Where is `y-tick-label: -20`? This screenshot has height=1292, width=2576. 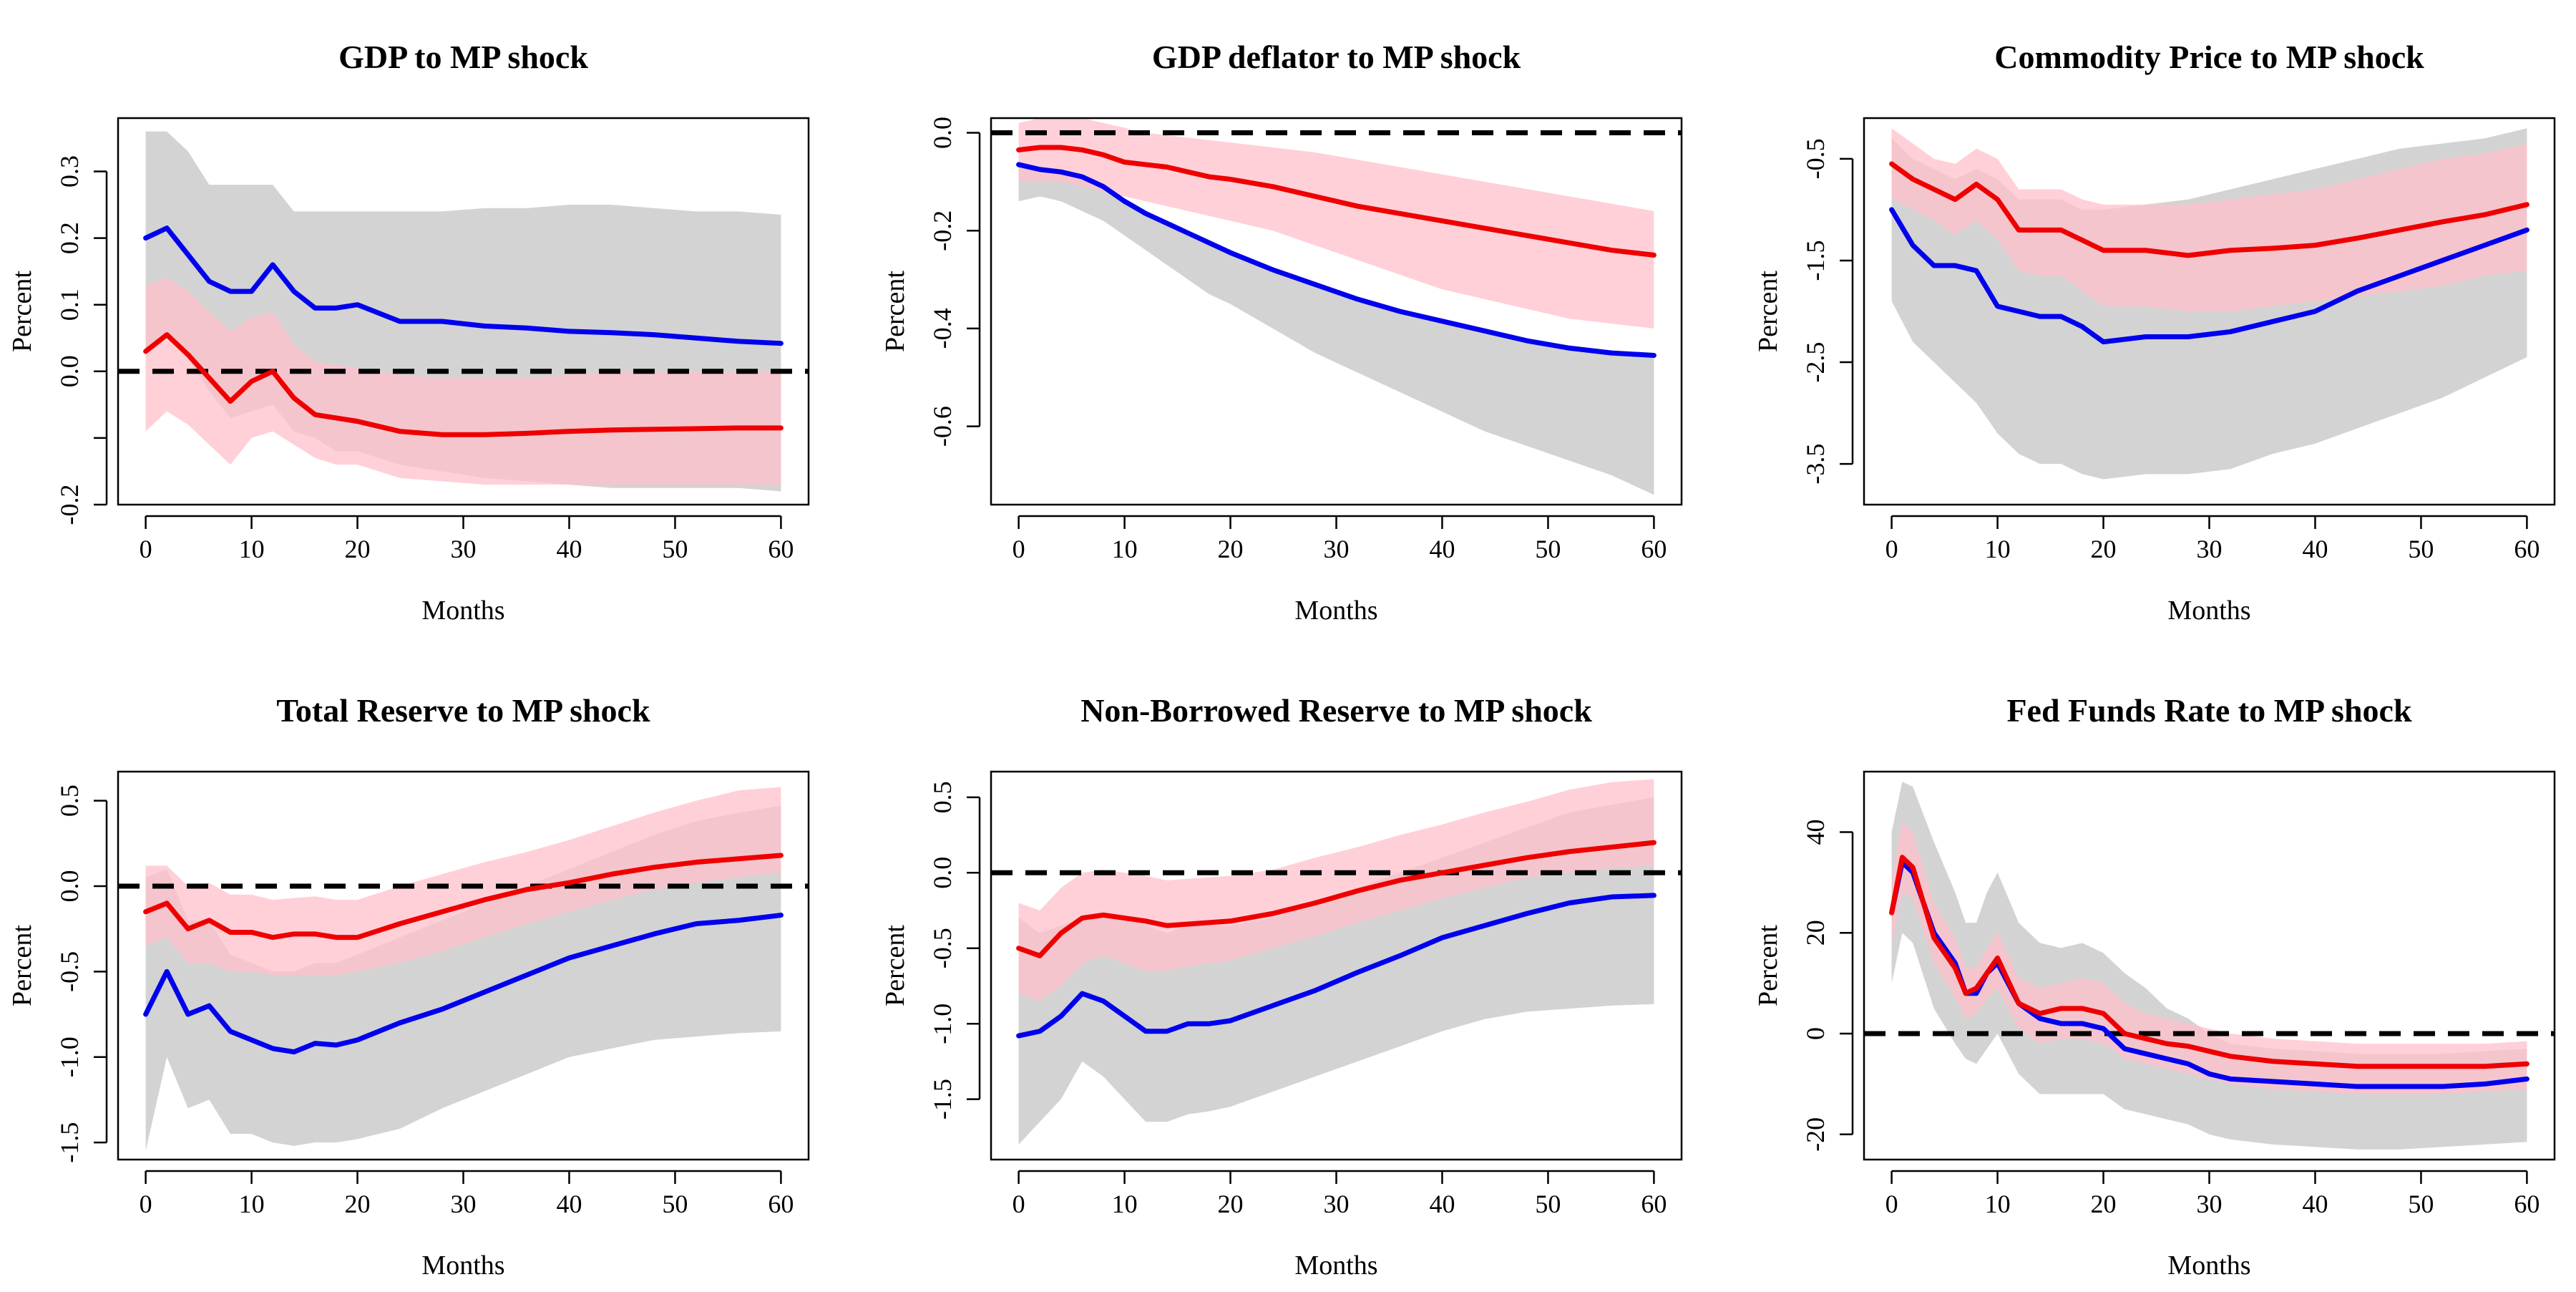
y-tick-label: -20 is located at coordinates (1815, 1134).